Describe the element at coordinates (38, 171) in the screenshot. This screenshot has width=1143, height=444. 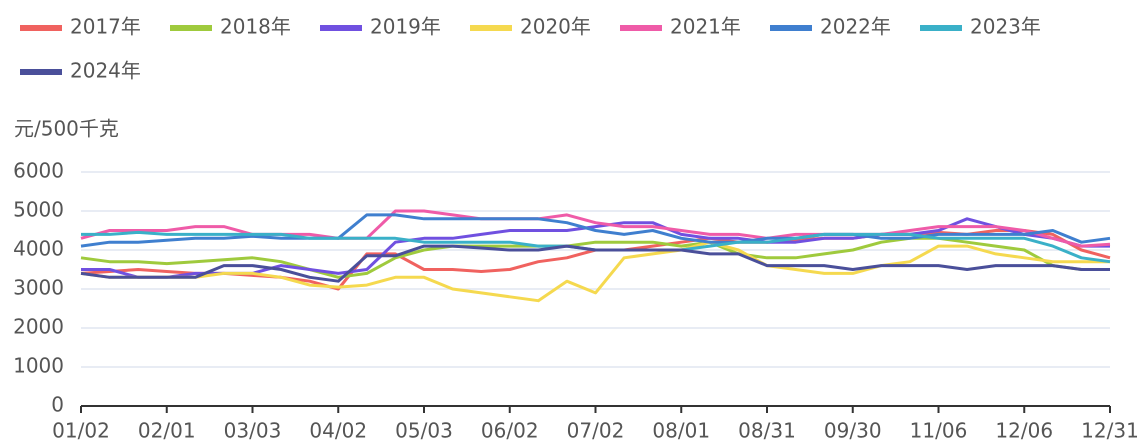
I see `y-tick-label: 6000` at that location.